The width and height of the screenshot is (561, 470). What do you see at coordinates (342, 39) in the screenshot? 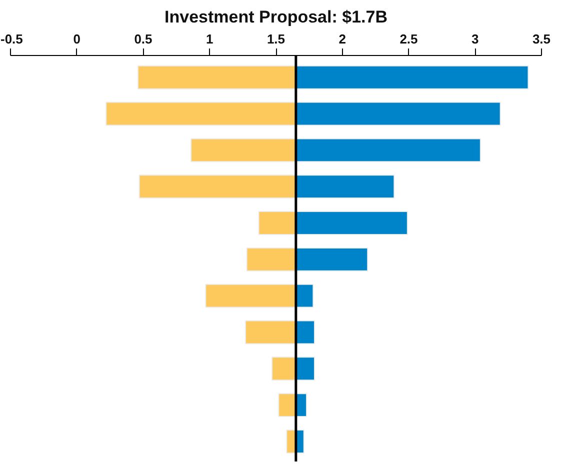
I see `x-tick-label: 2` at bounding box center [342, 39].